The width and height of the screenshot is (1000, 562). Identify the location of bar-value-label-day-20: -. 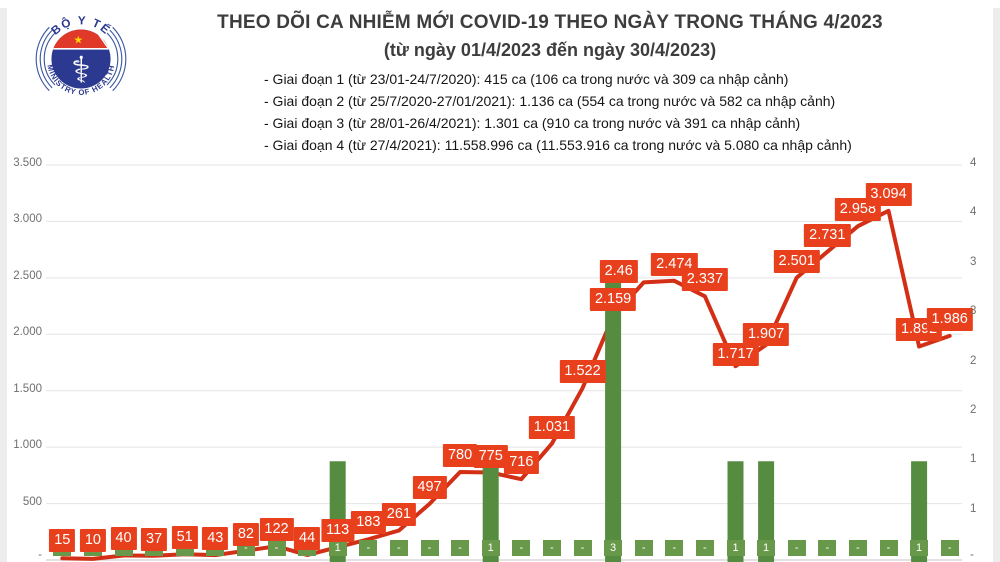
(643, 548).